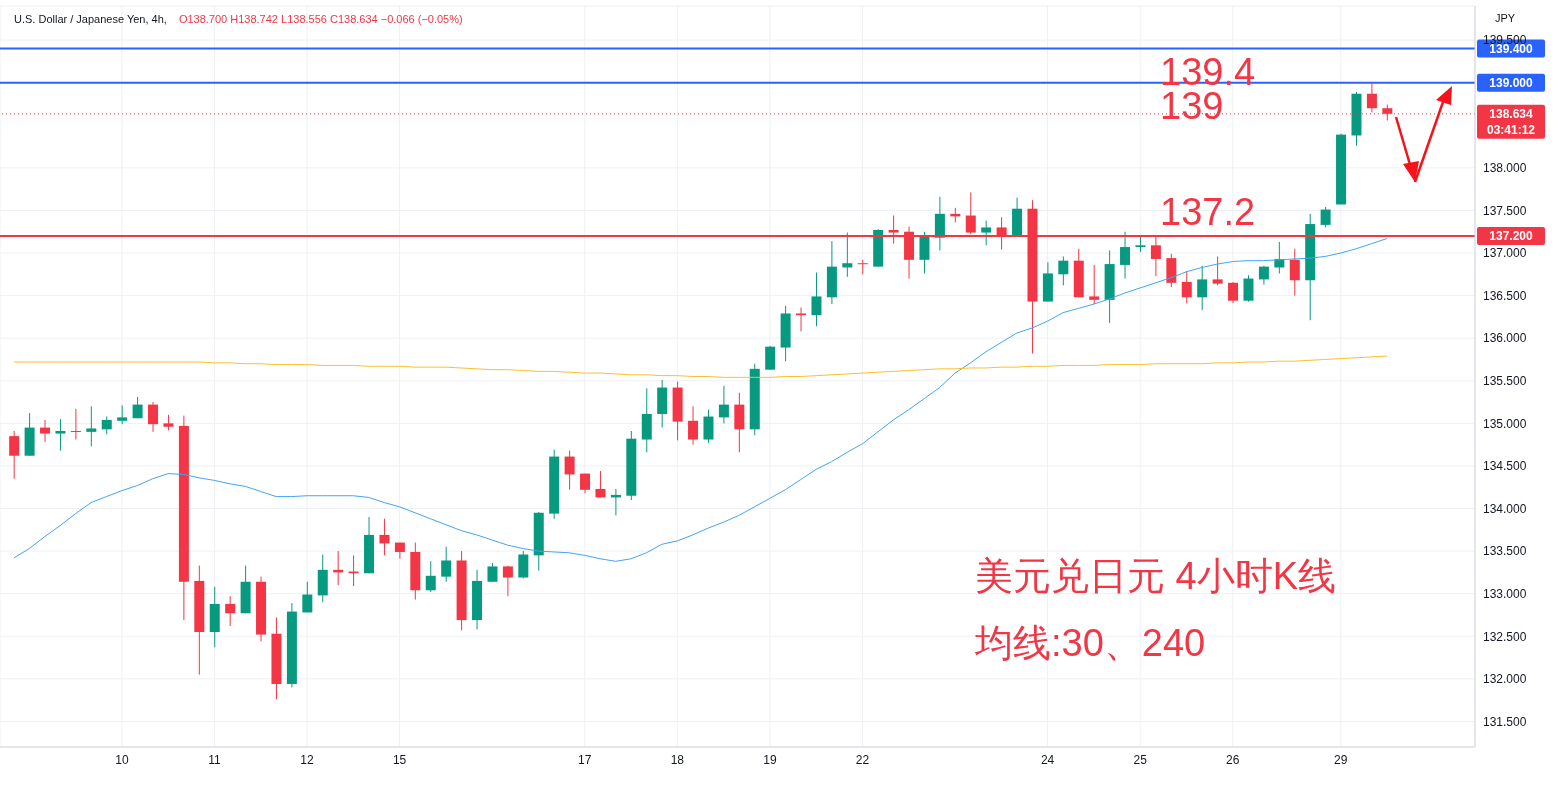 The height and width of the screenshot is (792, 1555). Describe the element at coordinates (1505, 508) in the screenshot. I see `y-tick-label: 134.000` at that location.